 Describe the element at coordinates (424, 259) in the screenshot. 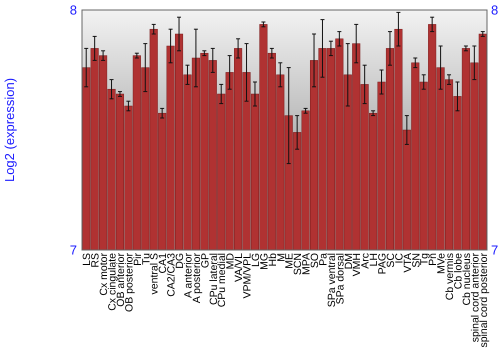

I see `x-tick-label: Tg` at that location.